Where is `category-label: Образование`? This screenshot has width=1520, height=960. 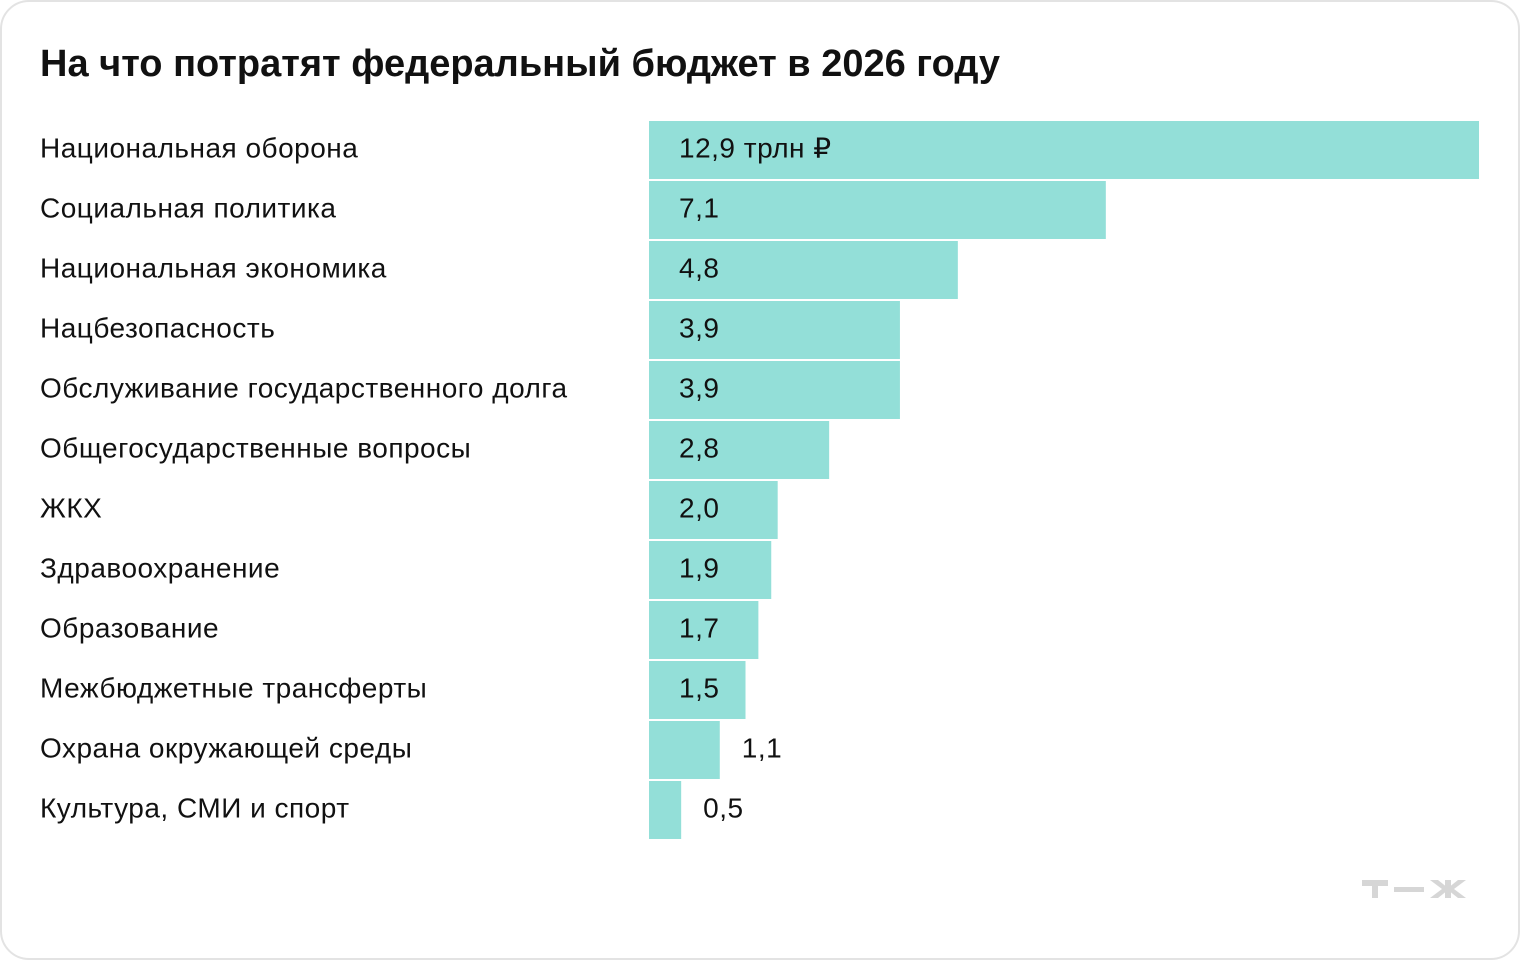 category-label: Образование is located at coordinates (129, 627).